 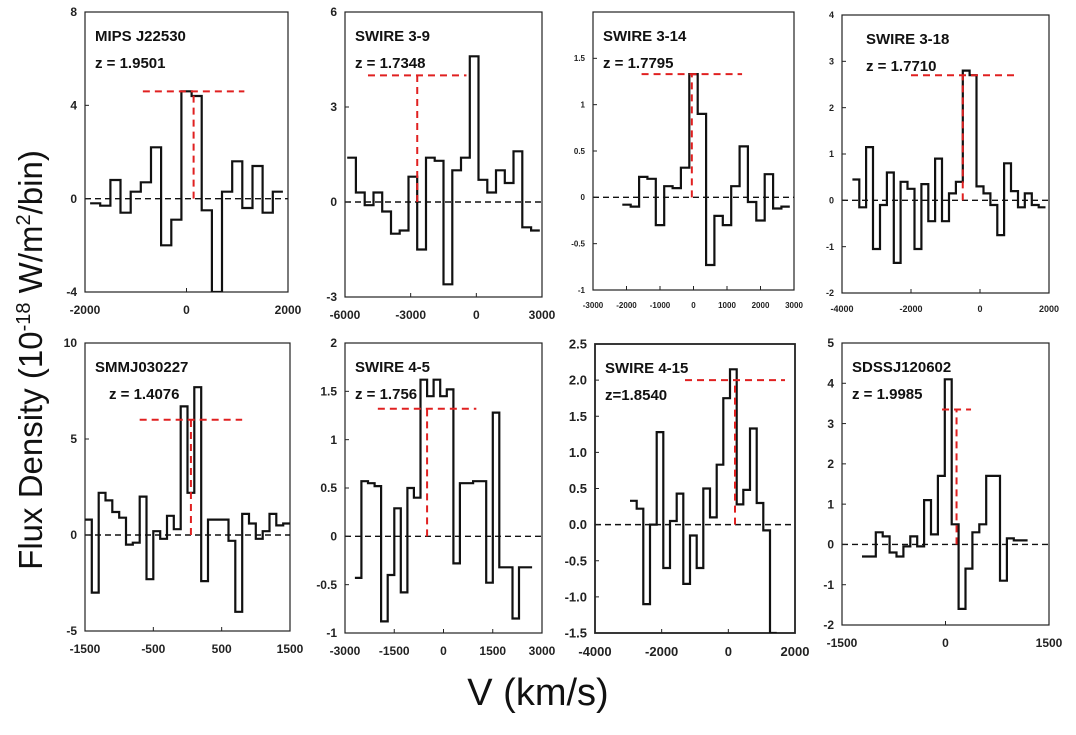 What do you see at coordinates (331, 297) in the screenshot?
I see `y-tick-label: -3` at bounding box center [331, 297].